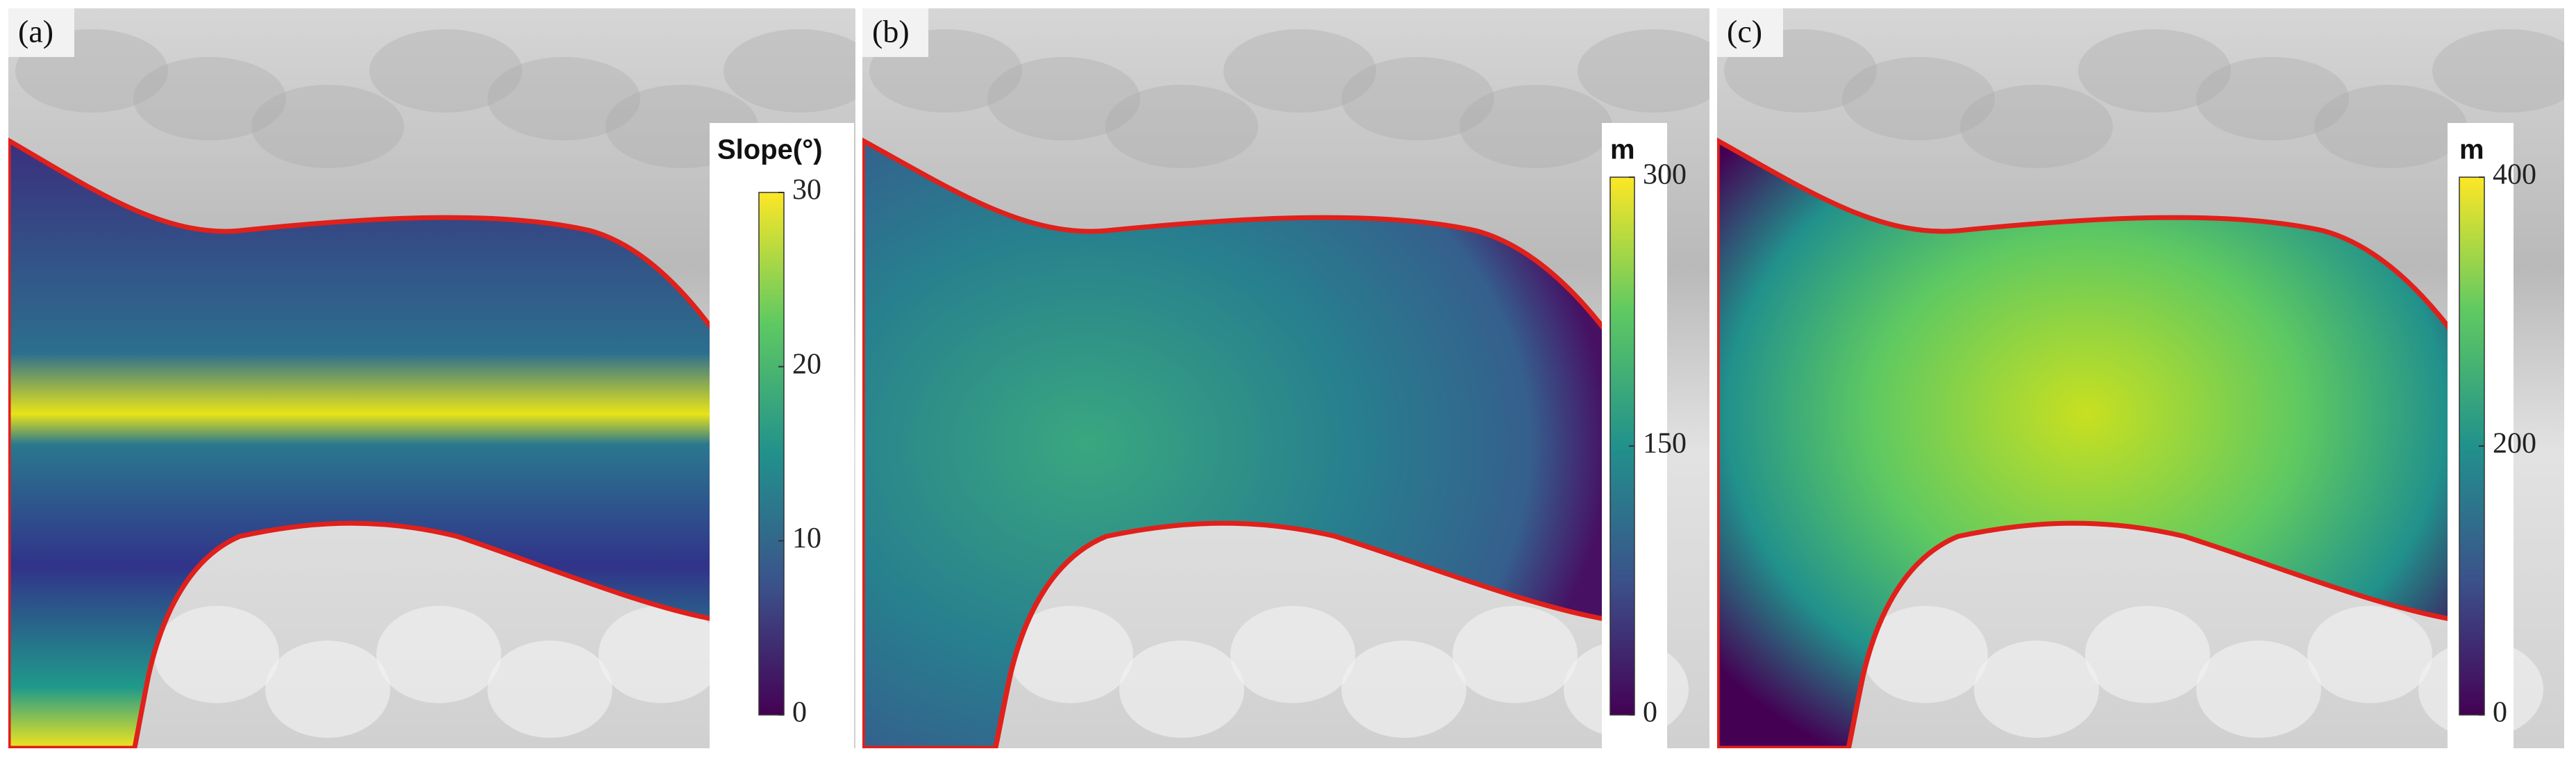  What do you see at coordinates (2514, 444) in the screenshot?
I see `colorbar-tick-label: 200` at bounding box center [2514, 444].